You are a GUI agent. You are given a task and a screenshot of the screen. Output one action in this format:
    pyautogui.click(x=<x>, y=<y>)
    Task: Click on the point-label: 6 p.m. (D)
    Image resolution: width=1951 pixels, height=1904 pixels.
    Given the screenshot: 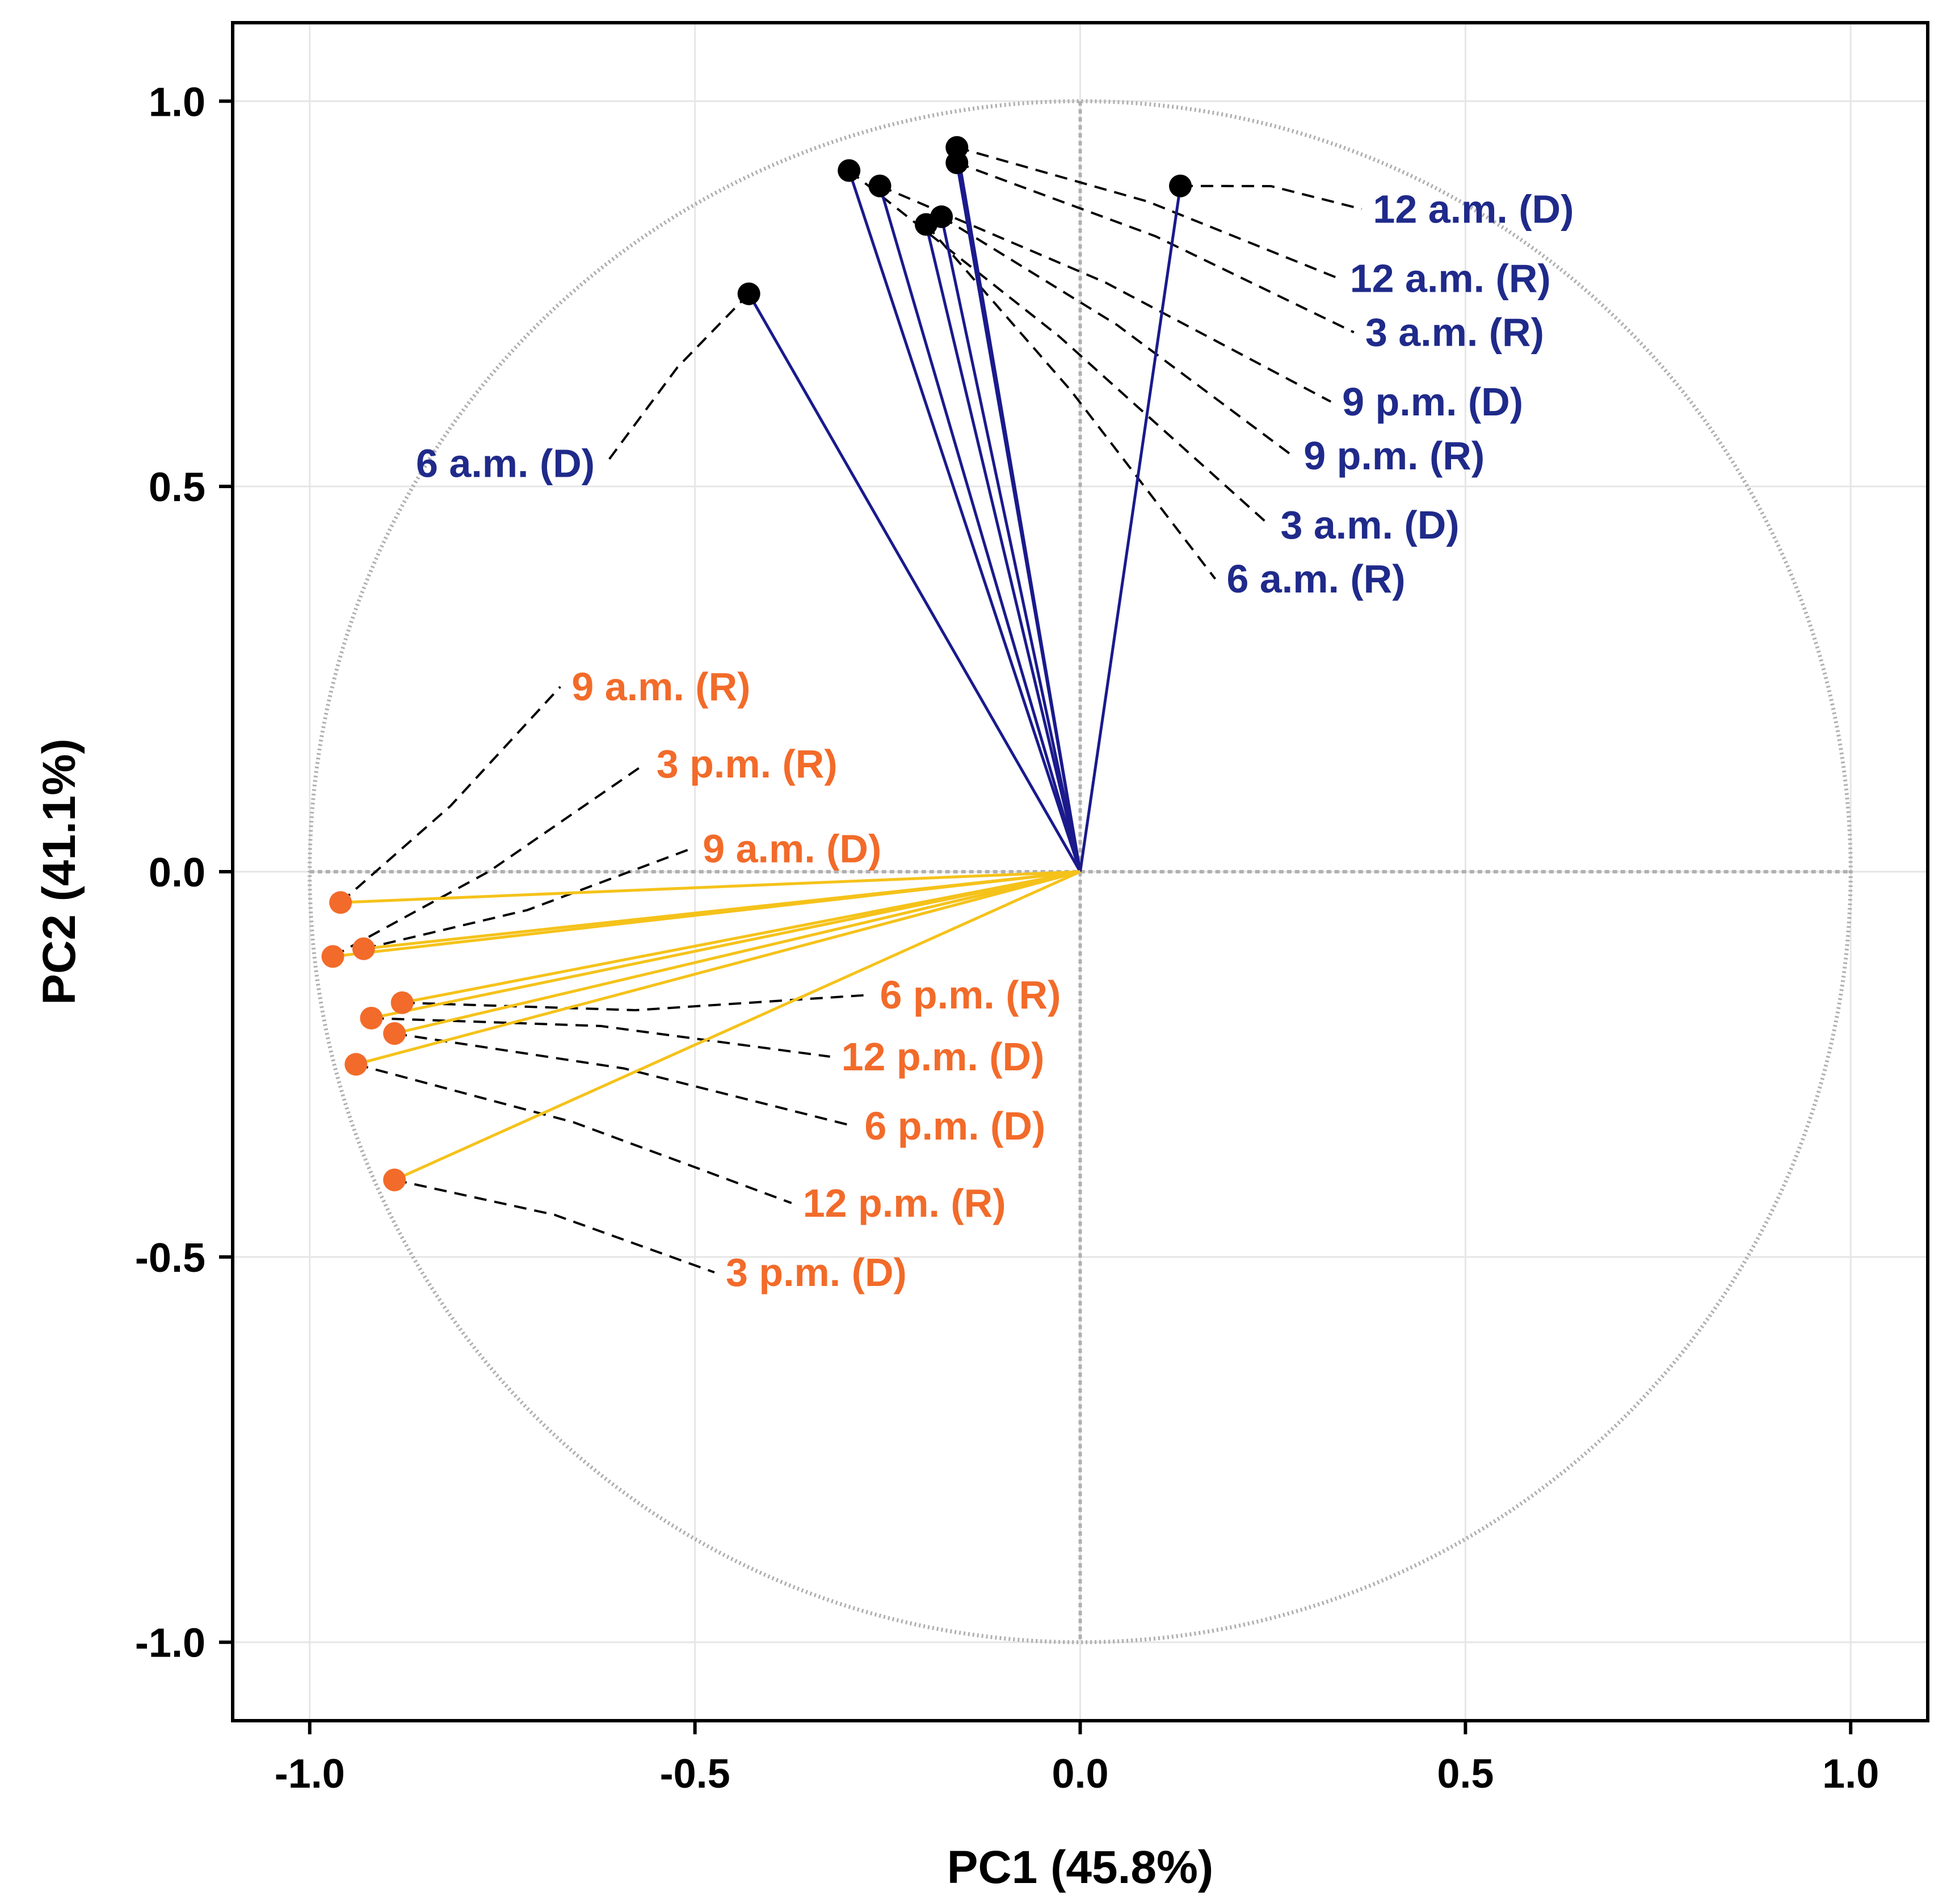 What is the action you would take?
    pyautogui.click(x=954, y=1126)
    